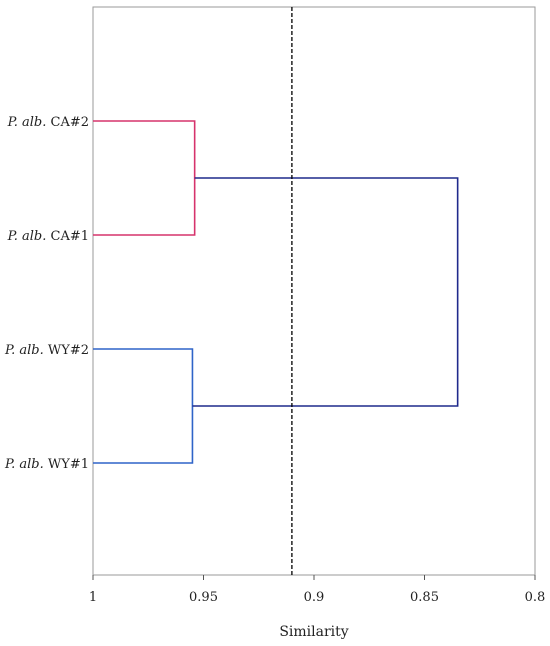 Image resolution: width=550 pixels, height=646 pixels. Describe the element at coordinates (535, 597) in the screenshot. I see `x-tick-label: 0.8` at that location.